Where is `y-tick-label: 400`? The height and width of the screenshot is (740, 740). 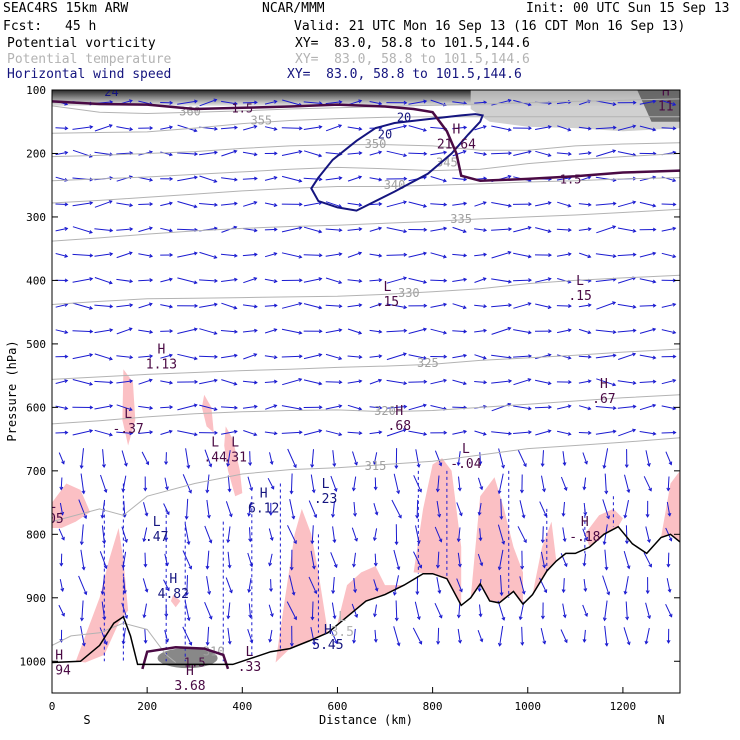
y-tick-label: 400 is located at coordinates (36, 280).